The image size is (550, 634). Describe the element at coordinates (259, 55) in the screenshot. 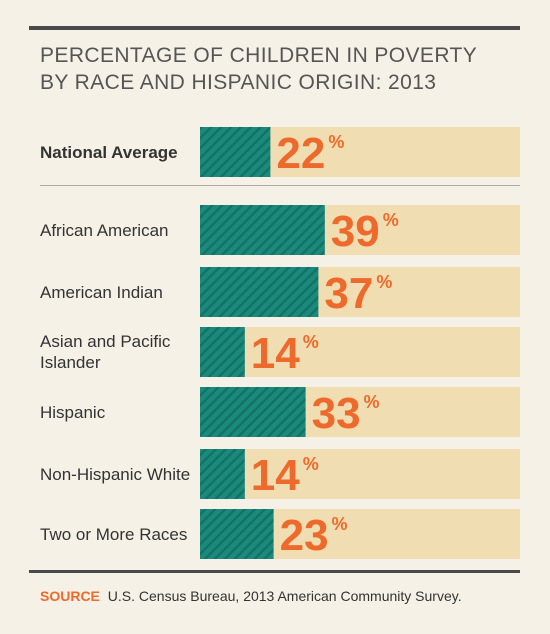

I see `chart-title-line-1: PERCENTAGE OF CHILDREN IN POVERTY` at that location.